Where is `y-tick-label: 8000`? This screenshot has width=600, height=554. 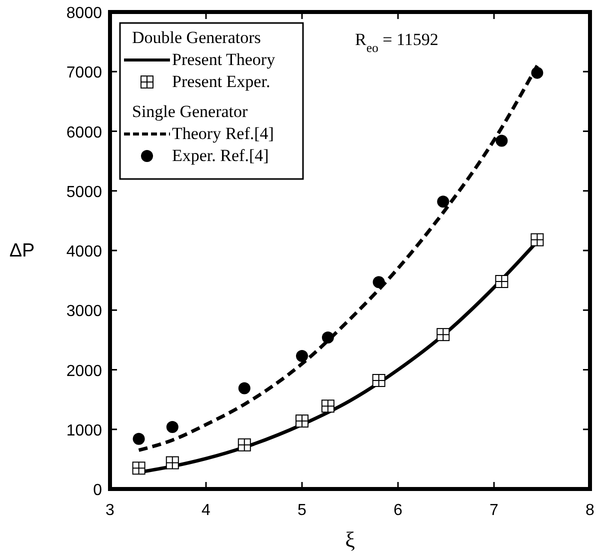
y-tick-label: 8000 is located at coordinates (84, 13).